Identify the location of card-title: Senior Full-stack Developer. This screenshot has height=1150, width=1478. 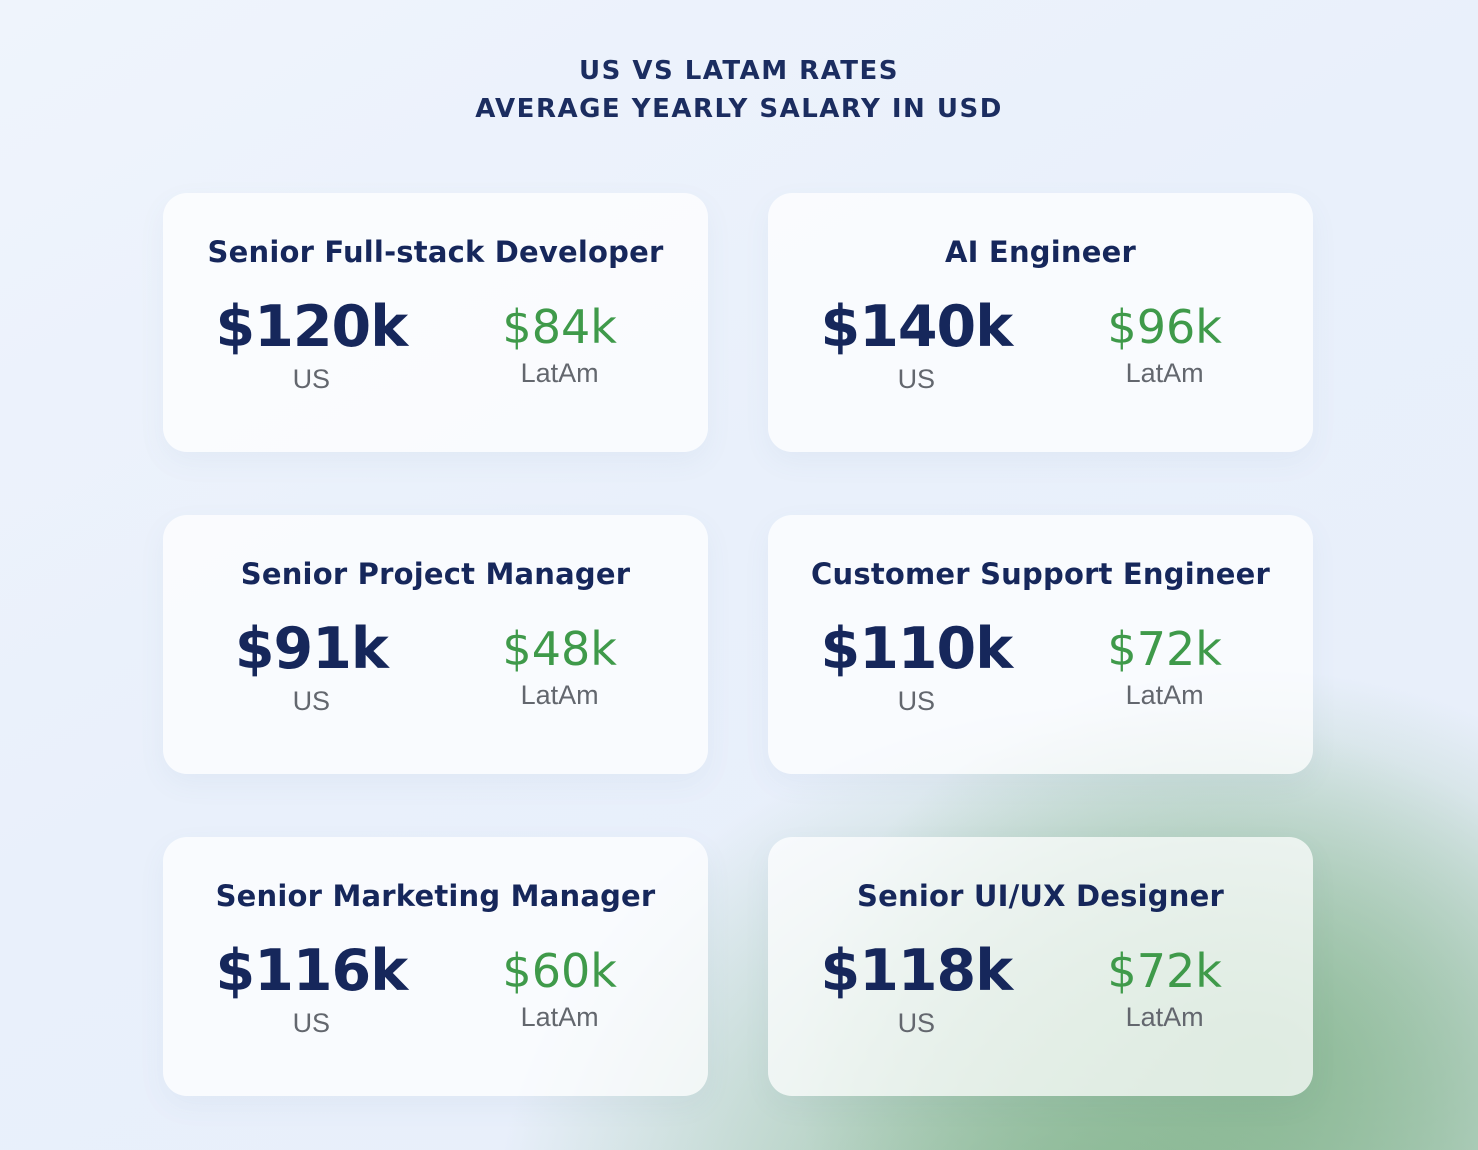
(435, 252).